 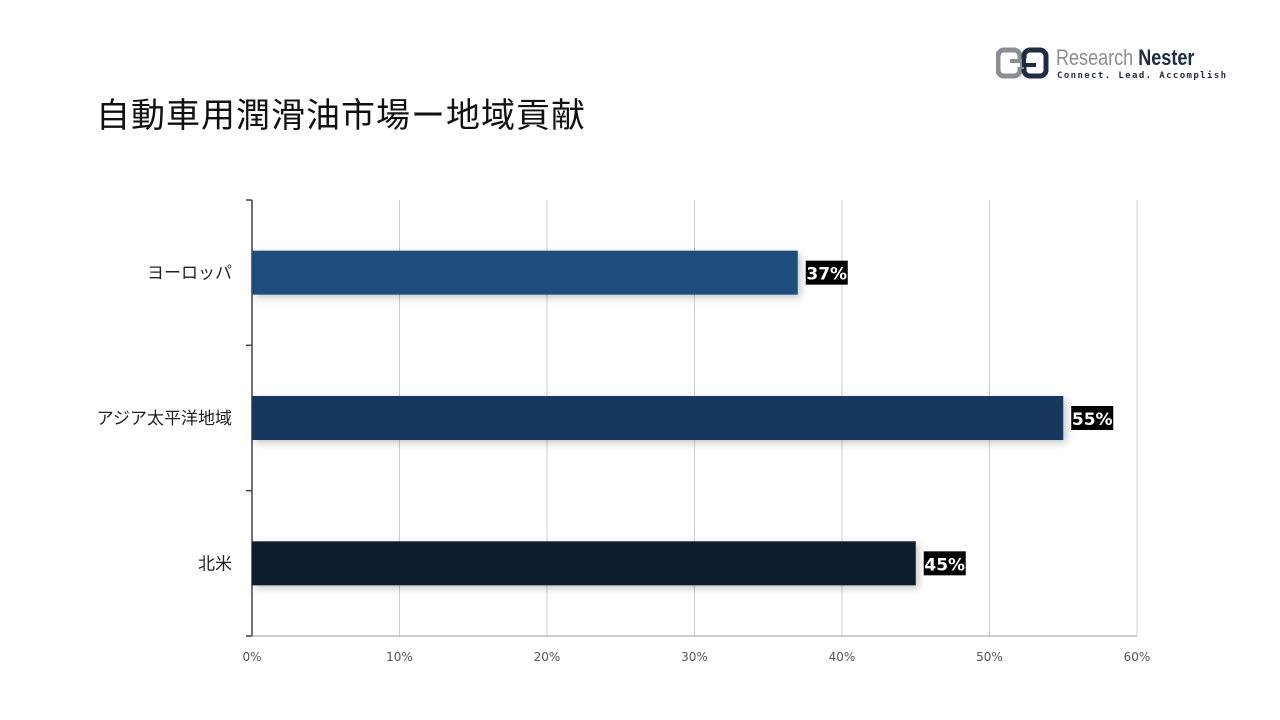 I want to click on value-label: 55%, so click(x=1092, y=420).